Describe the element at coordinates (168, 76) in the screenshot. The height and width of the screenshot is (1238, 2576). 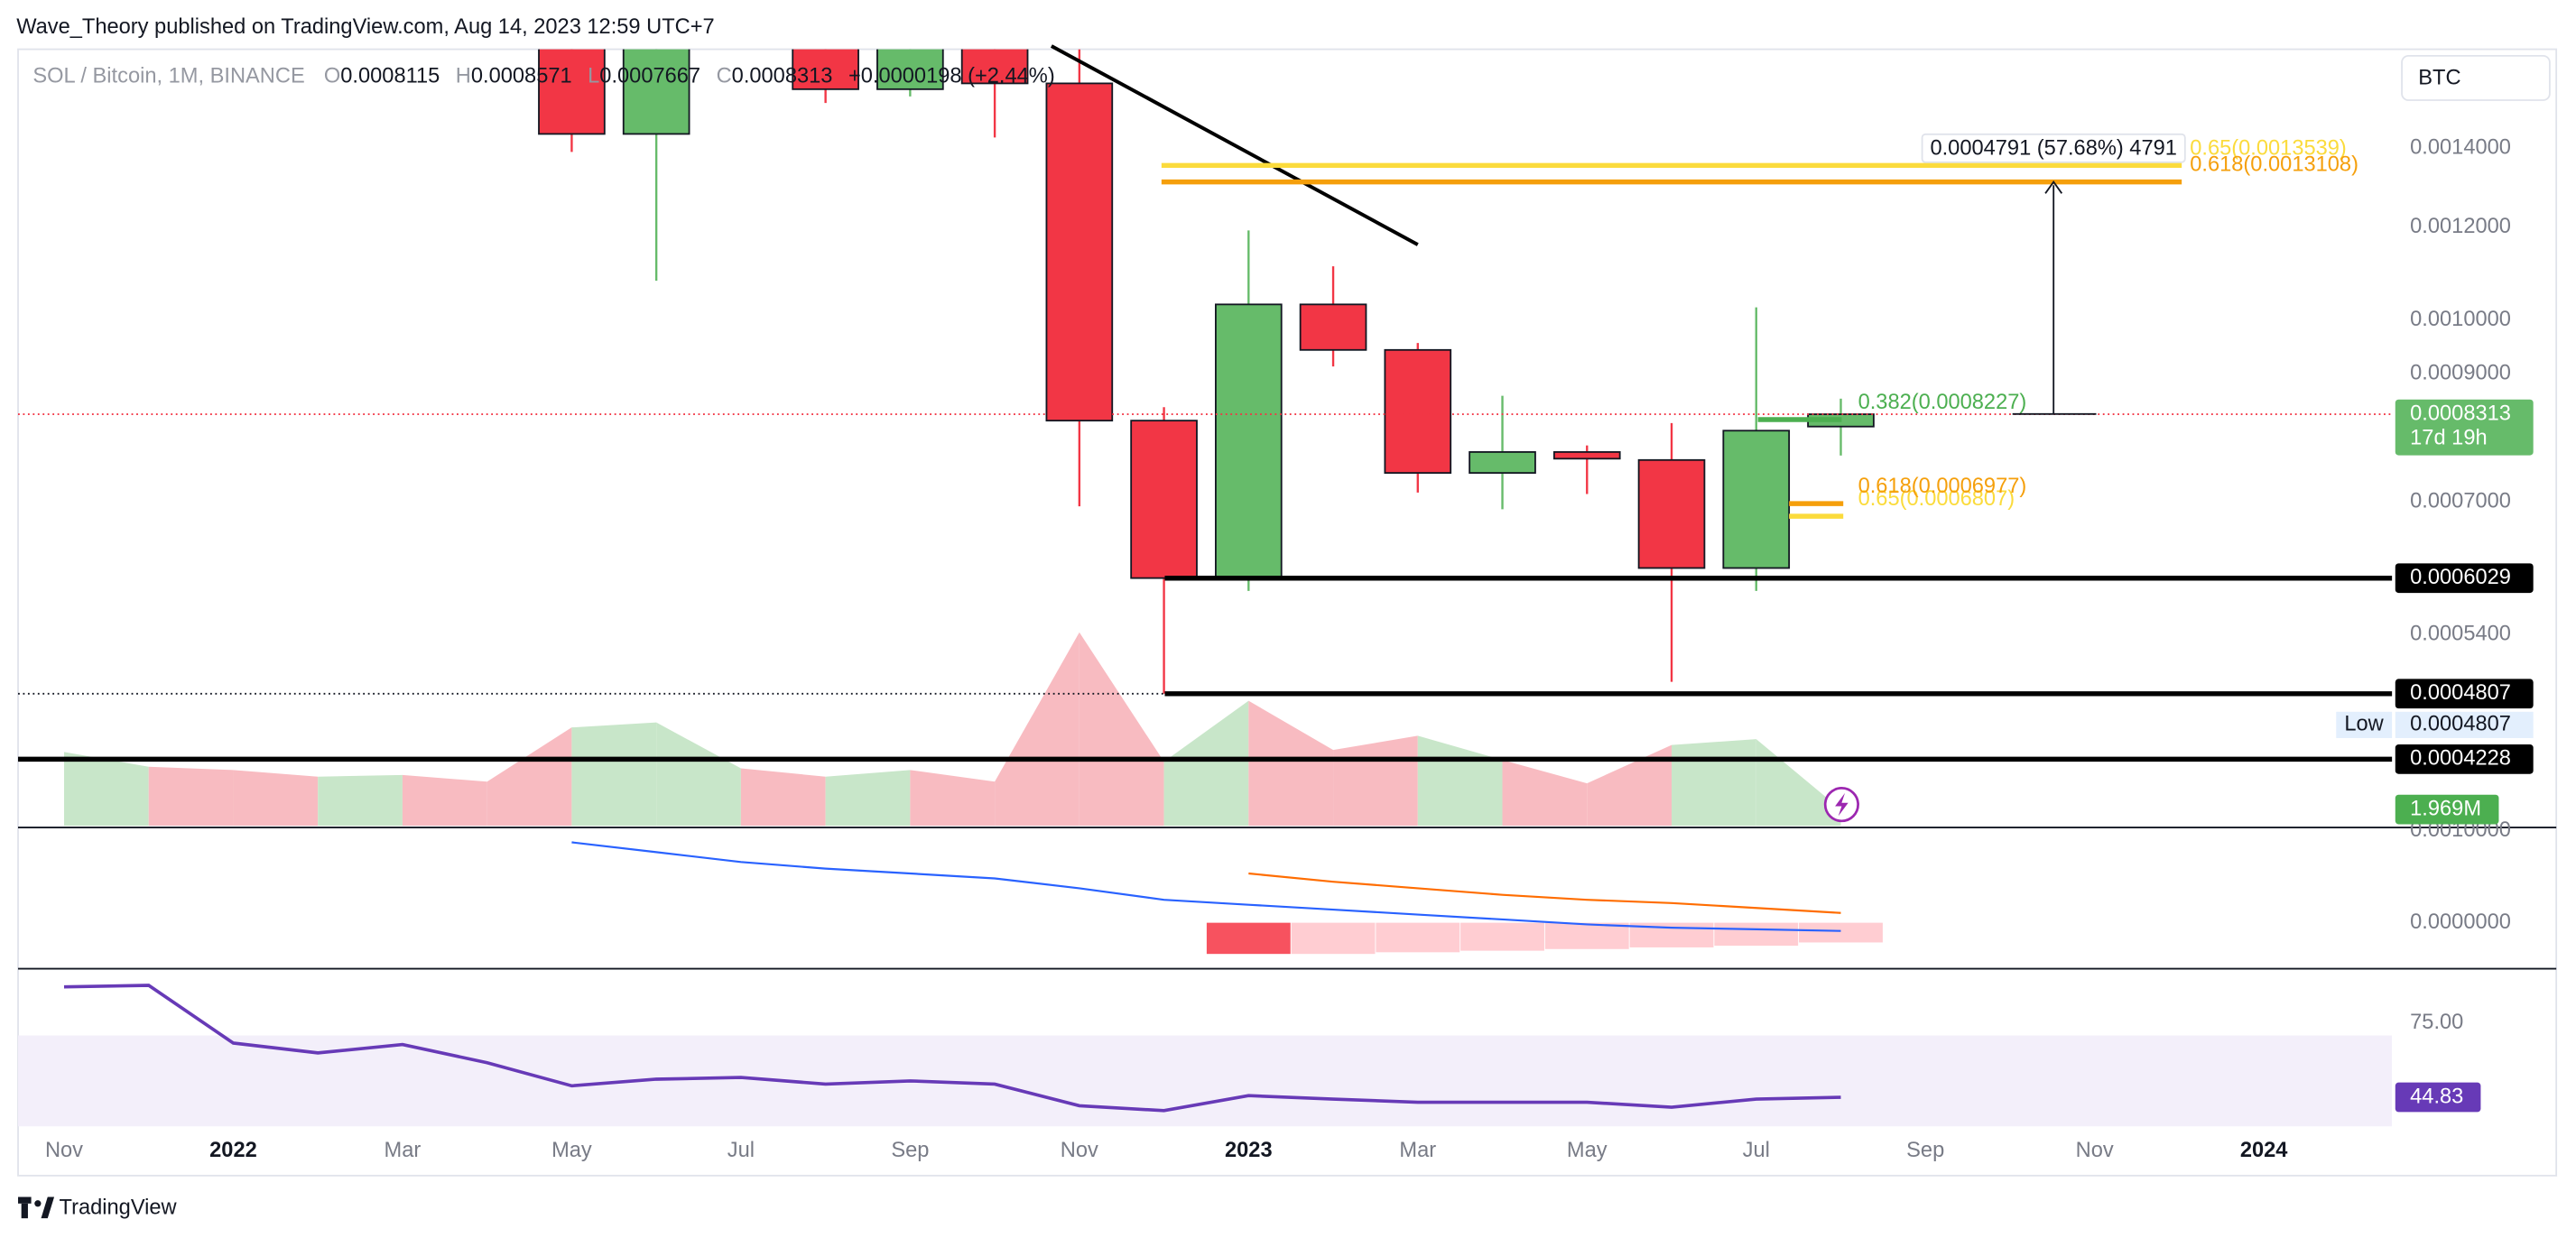
I see `symbol: SOL / Bitcoin, 1M, BINANCE` at that location.